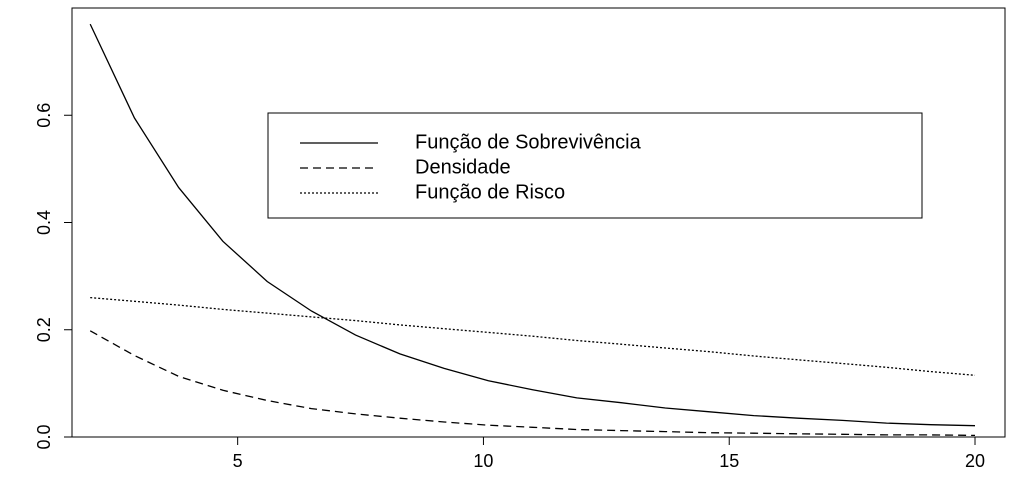 Image resolution: width=1011 pixels, height=491 pixels. What do you see at coordinates (238, 461) in the screenshot?
I see `x-tick-label: 5` at bounding box center [238, 461].